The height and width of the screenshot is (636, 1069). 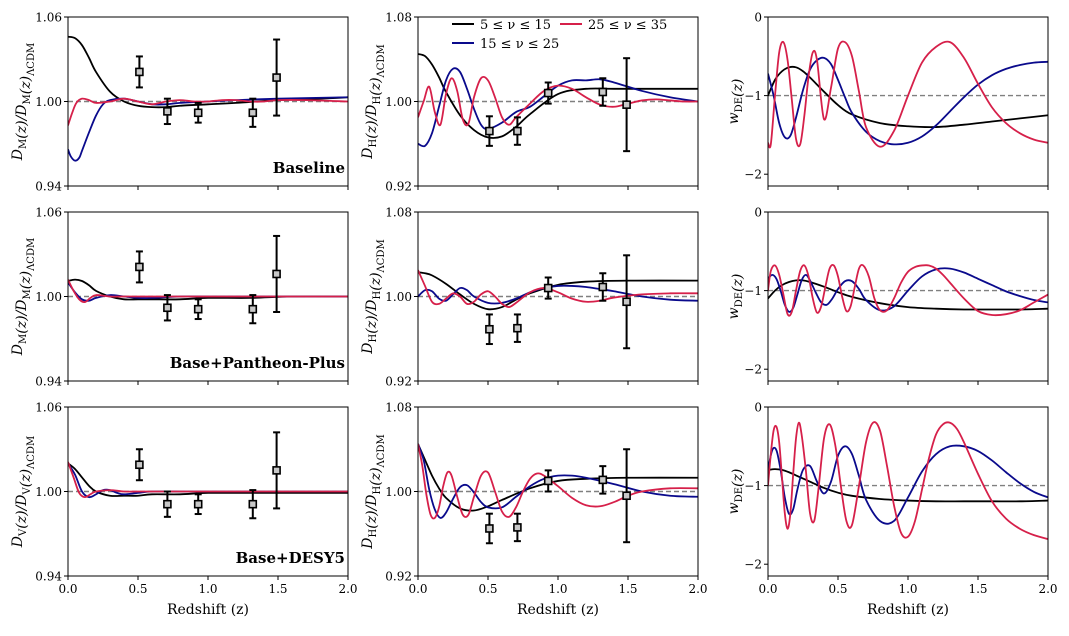 What do you see at coordinates (23, 297) in the screenshot?
I see `y-axis-label: DM(z)/DM(z)ΛCDM` at bounding box center [23, 297].